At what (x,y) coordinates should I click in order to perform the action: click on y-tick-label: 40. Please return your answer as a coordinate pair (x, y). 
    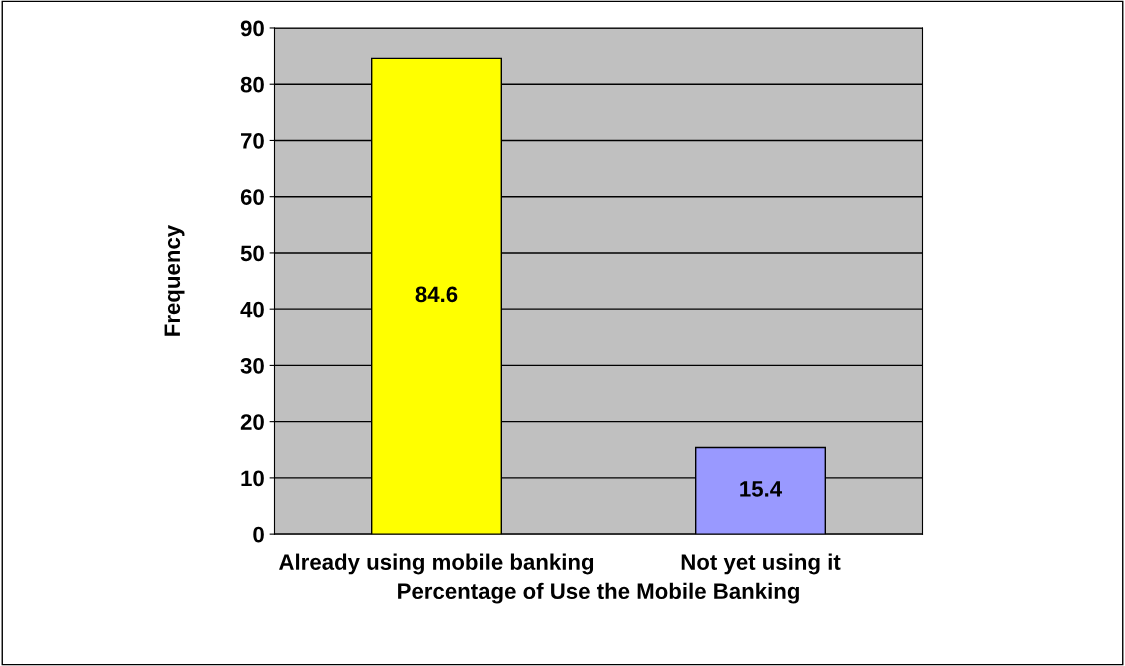
    Looking at the image, I should click on (252, 309).